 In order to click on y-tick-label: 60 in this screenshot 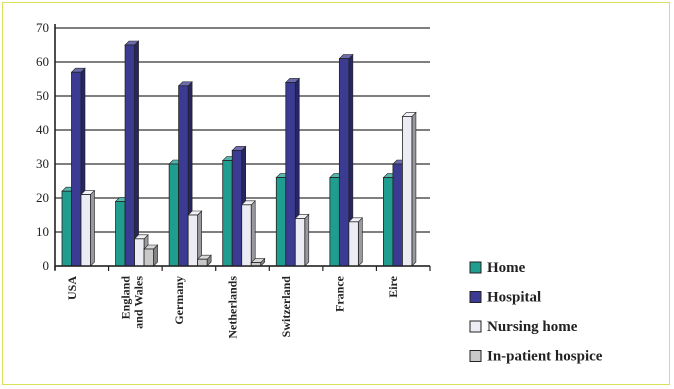, I will do `click(42, 61)`.